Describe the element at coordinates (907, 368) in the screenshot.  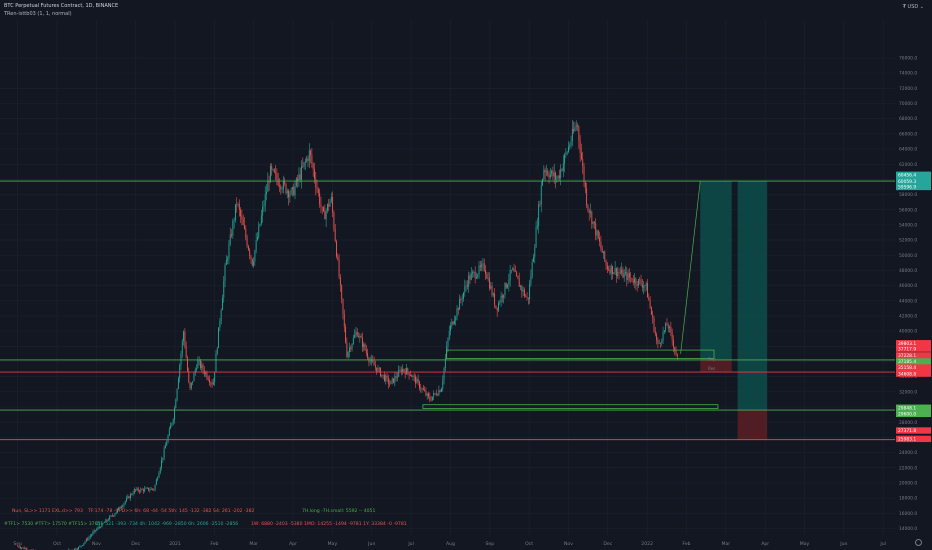
I see `price-tag-8: 35158.4` at that location.